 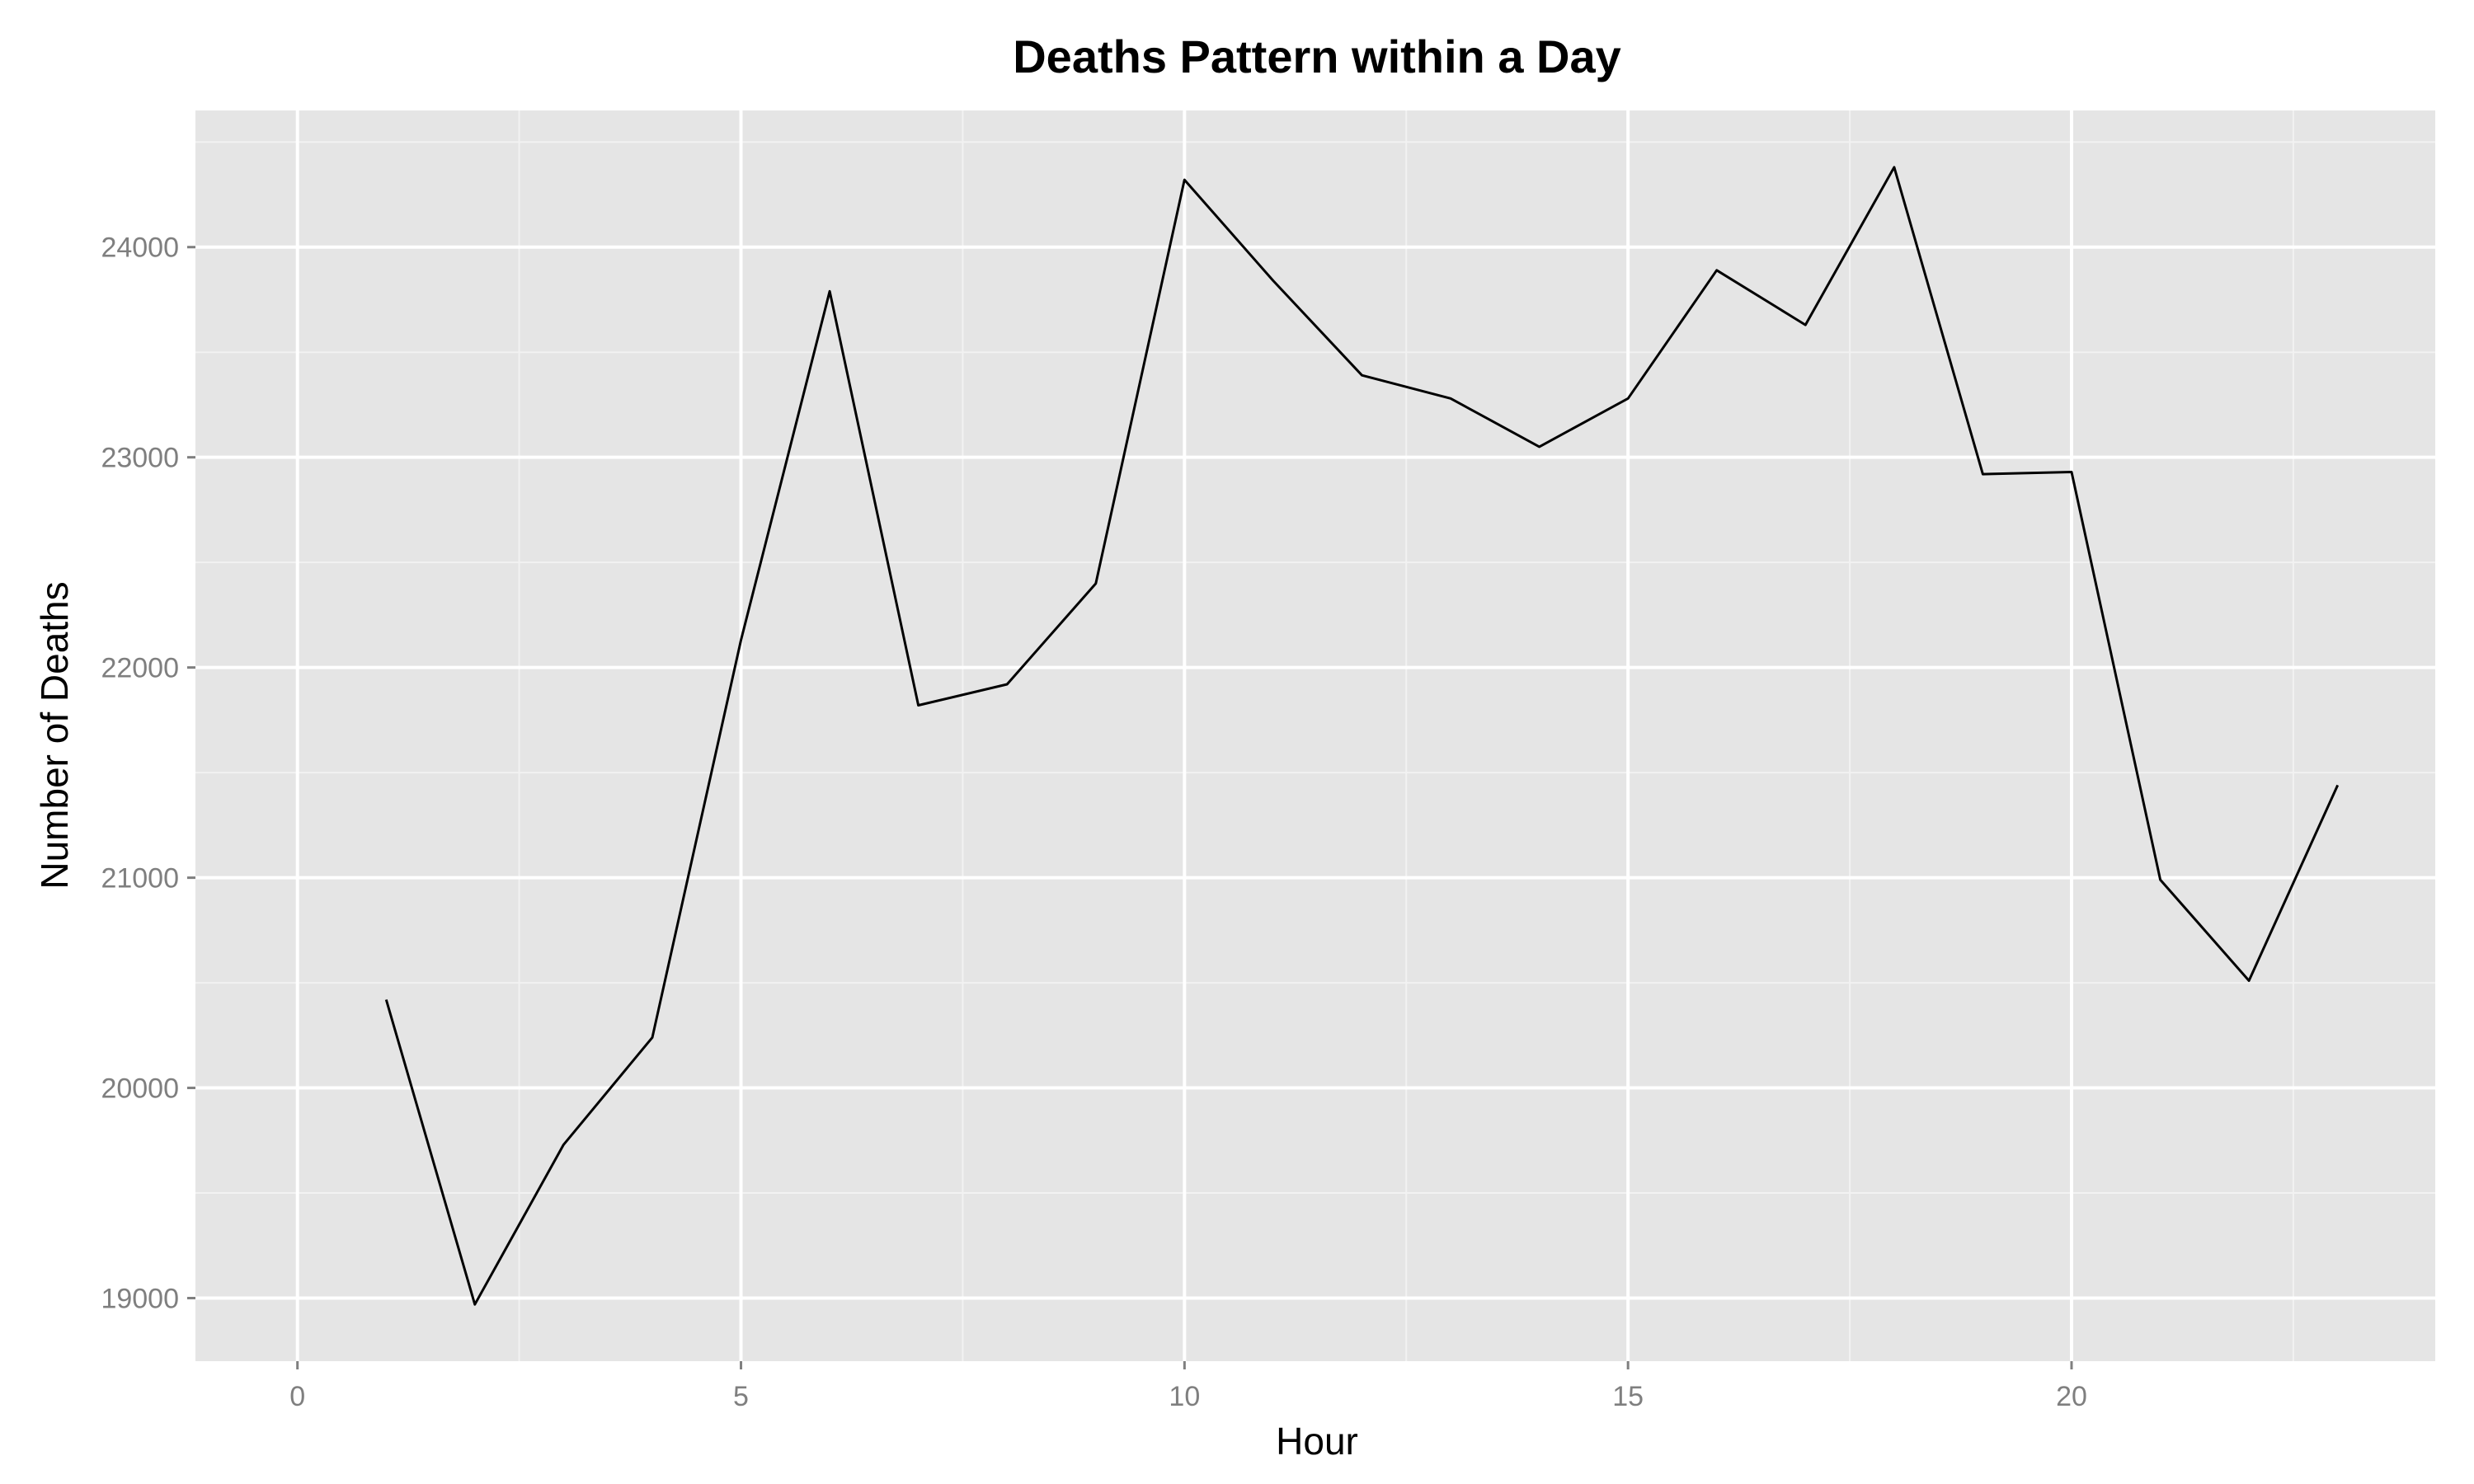 What do you see at coordinates (140, 1089) in the screenshot?
I see `y-tick-label: 20000` at bounding box center [140, 1089].